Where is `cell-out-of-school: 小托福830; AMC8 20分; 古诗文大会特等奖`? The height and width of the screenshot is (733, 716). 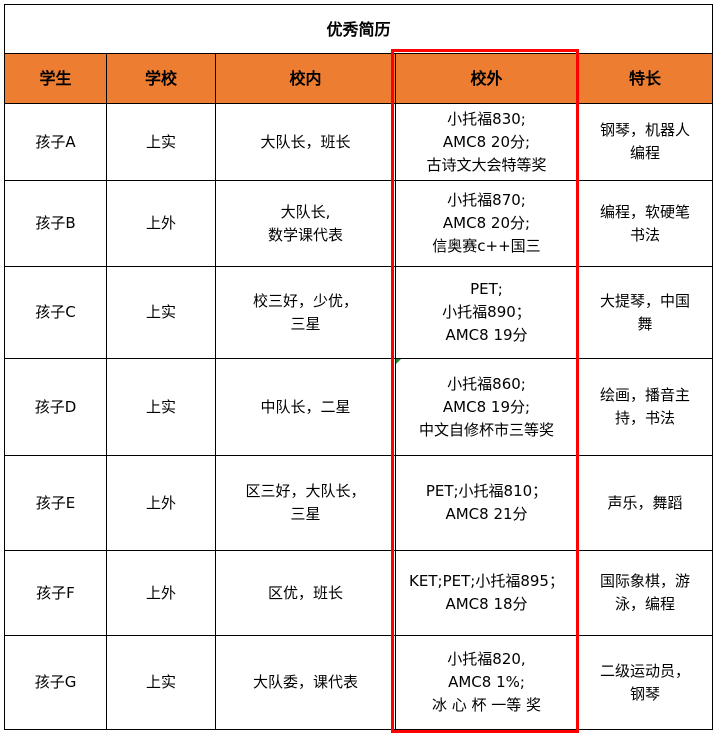
cell-out-of-school: 小托福830; AMC8 20分; 古诗文大会特等奖 is located at coordinates (486, 142).